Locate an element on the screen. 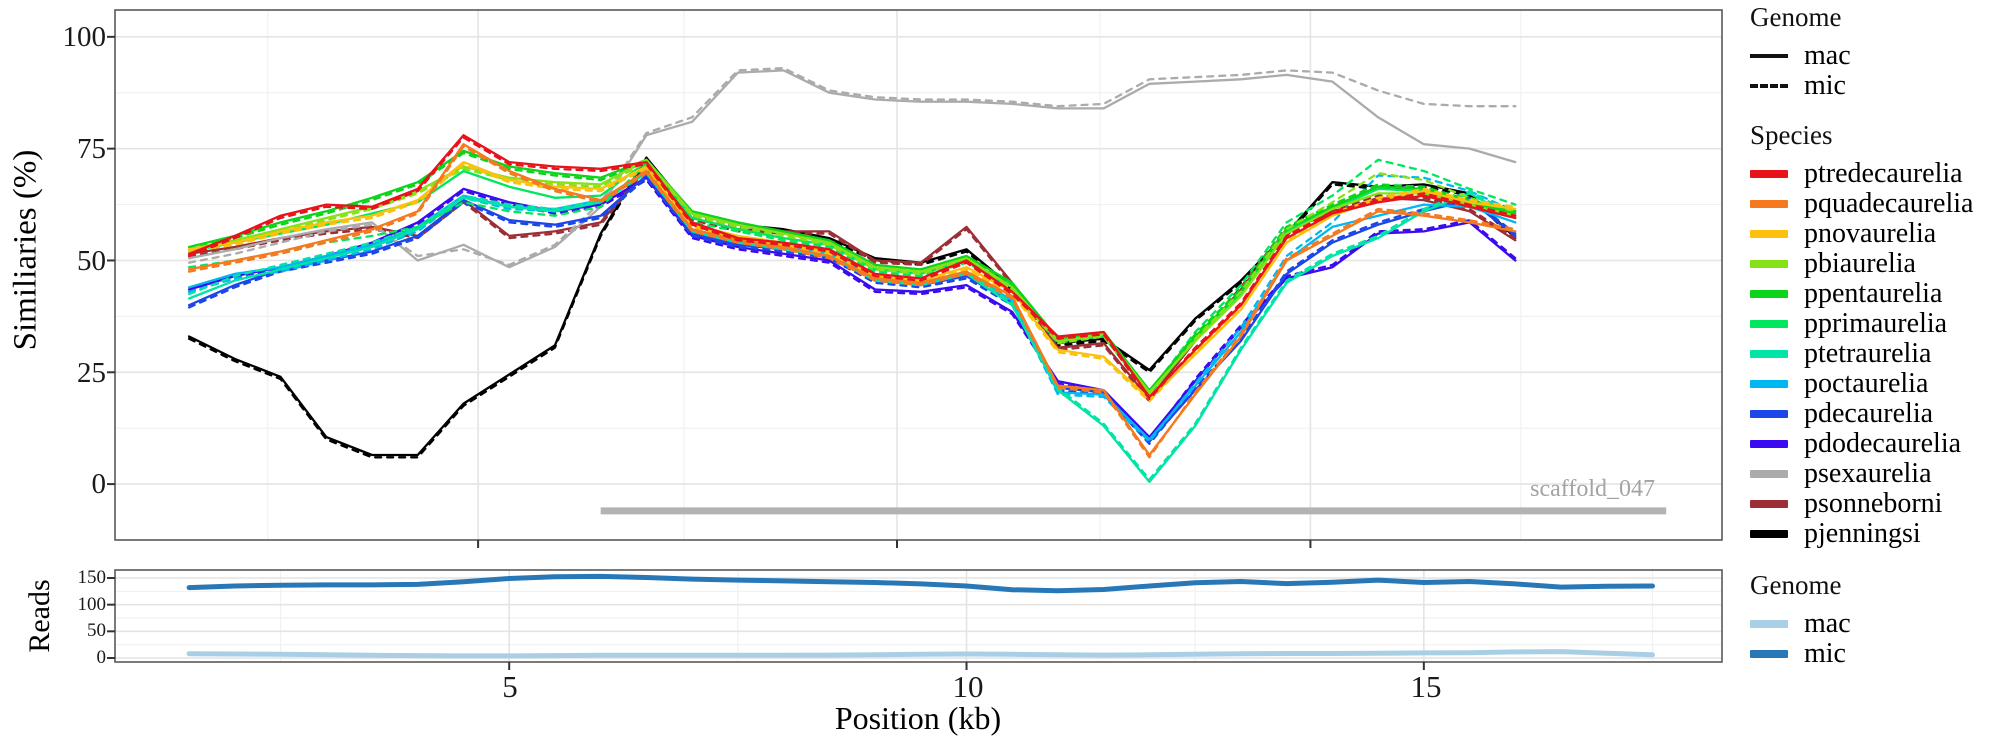 The width and height of the screenshot is (2000, 750). solid-line-swatch-icon is located at coordinates (1769, 56).